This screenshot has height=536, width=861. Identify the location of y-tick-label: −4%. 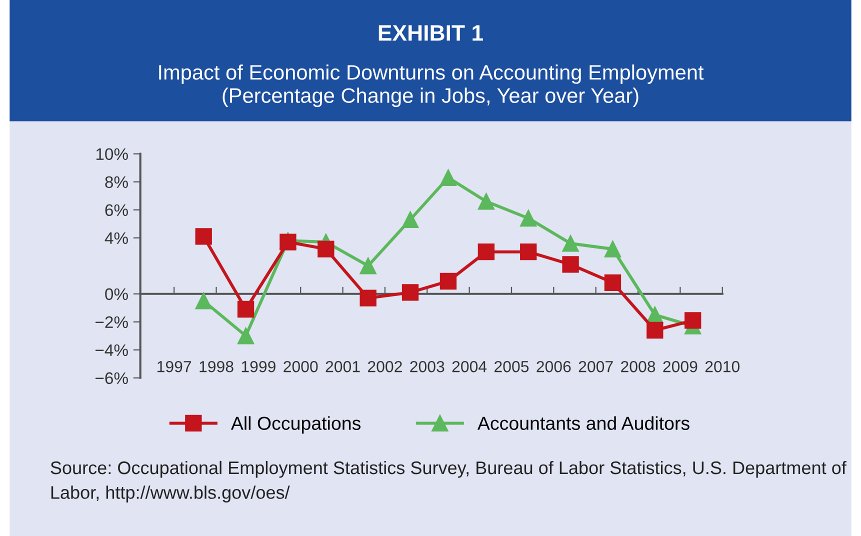
(112, 350).